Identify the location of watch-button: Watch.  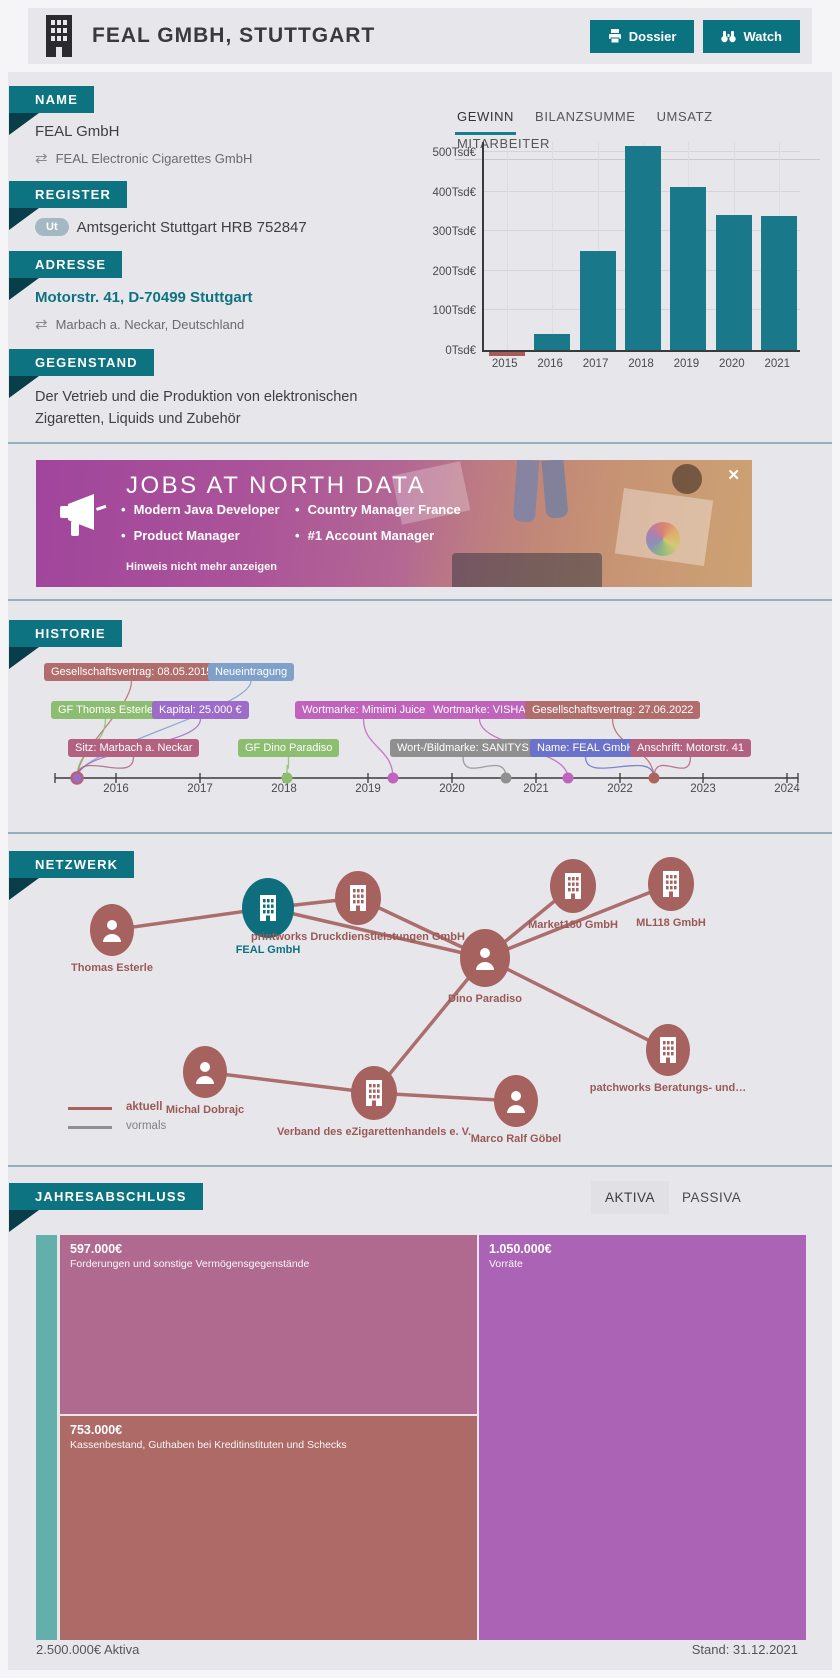
(751, 36).